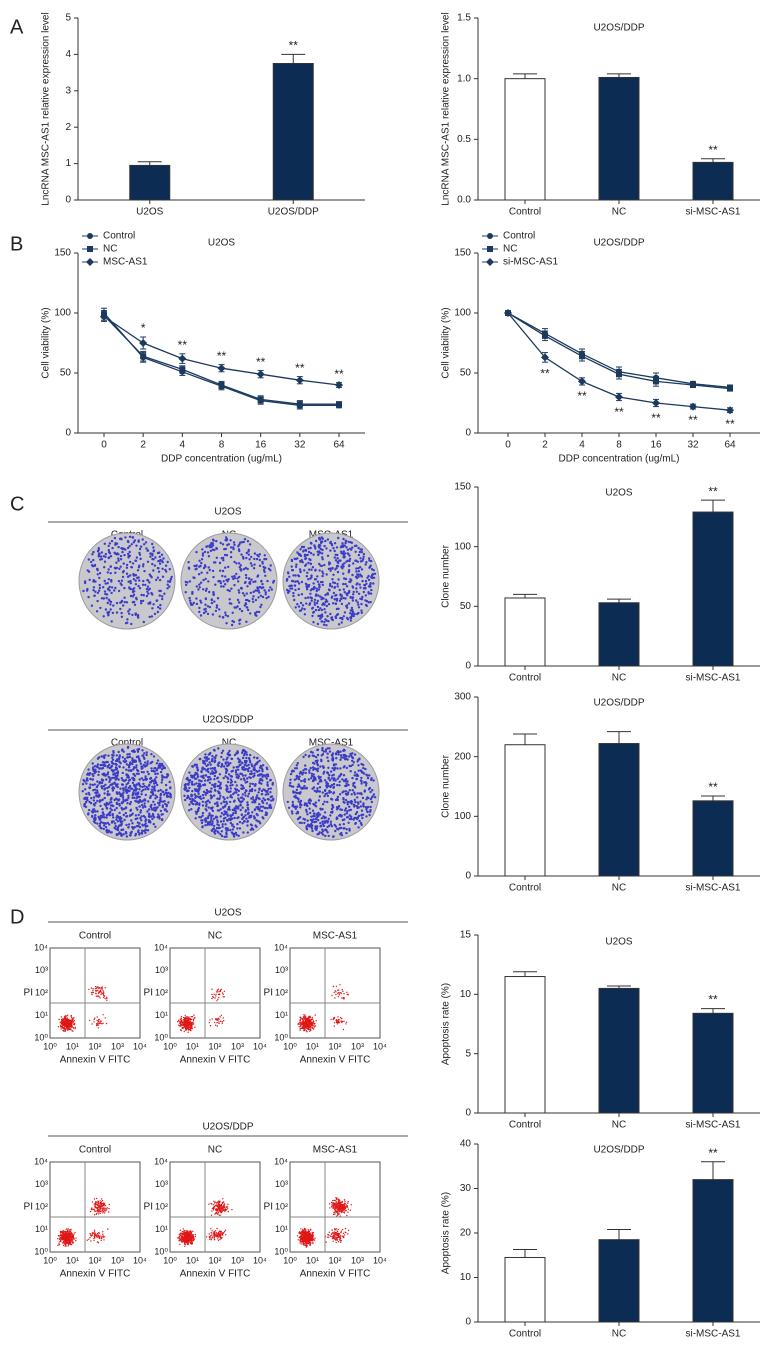 The image size is (780, 1356). Describe the element at coordinates (508, 313) in the screenshot. I see `marker` at that location.